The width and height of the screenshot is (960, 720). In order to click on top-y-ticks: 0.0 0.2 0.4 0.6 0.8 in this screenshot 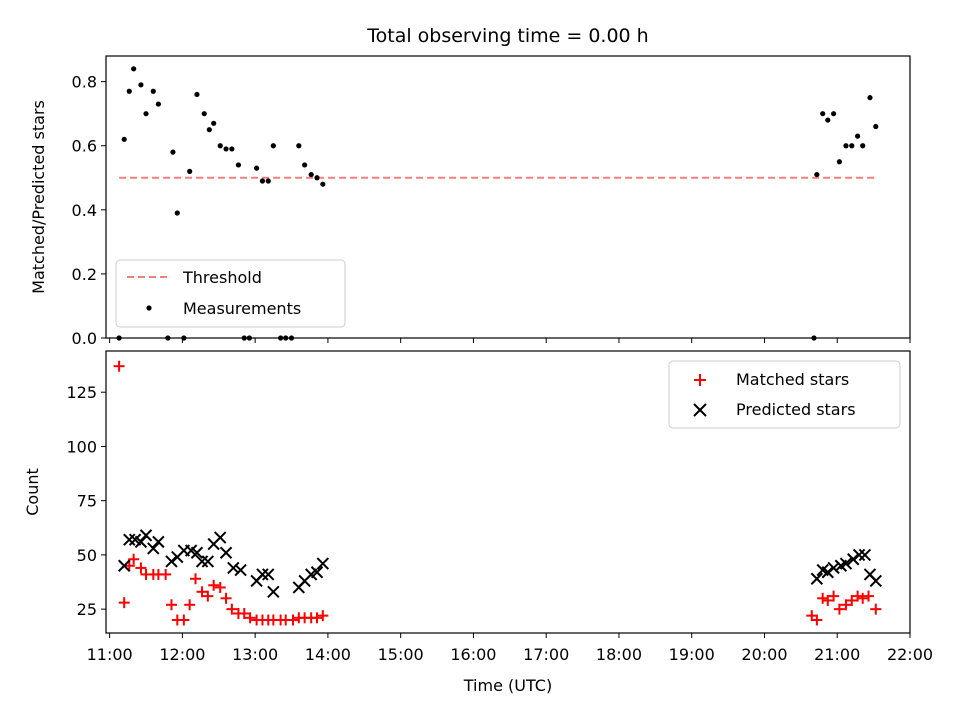, I will do `click(89, 210)`.